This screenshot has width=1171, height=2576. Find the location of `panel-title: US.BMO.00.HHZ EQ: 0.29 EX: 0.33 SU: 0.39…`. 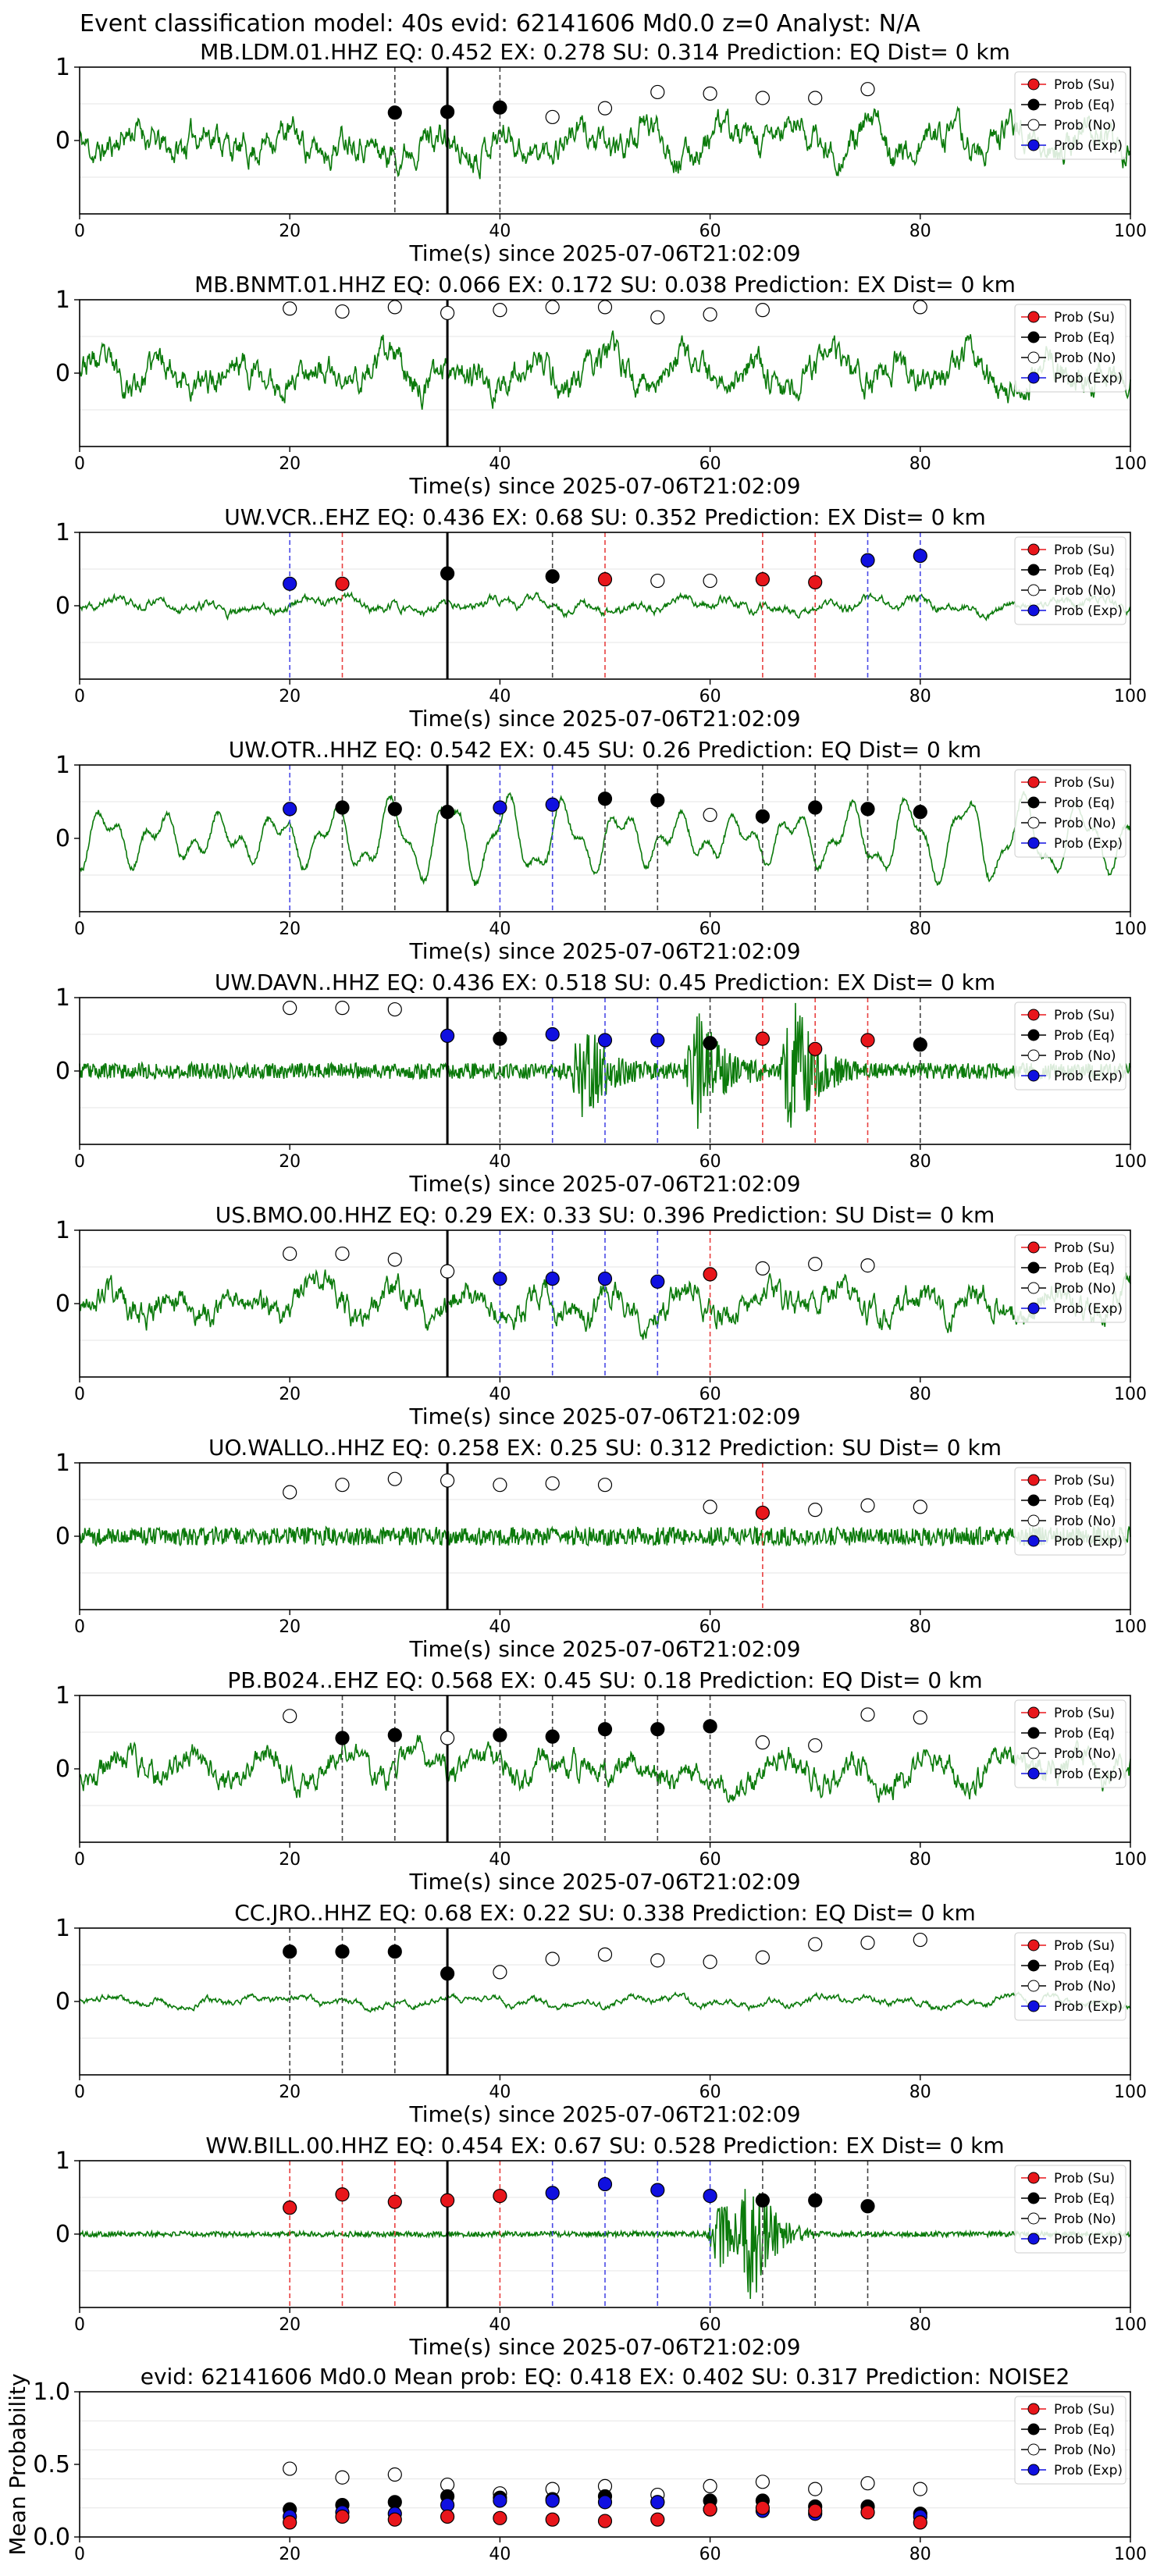

panel-title: US.BMO.00.HHZ EQ: 0.29 EX: 0.33 SU: 0.39… is located at coordinates (605, 1215).